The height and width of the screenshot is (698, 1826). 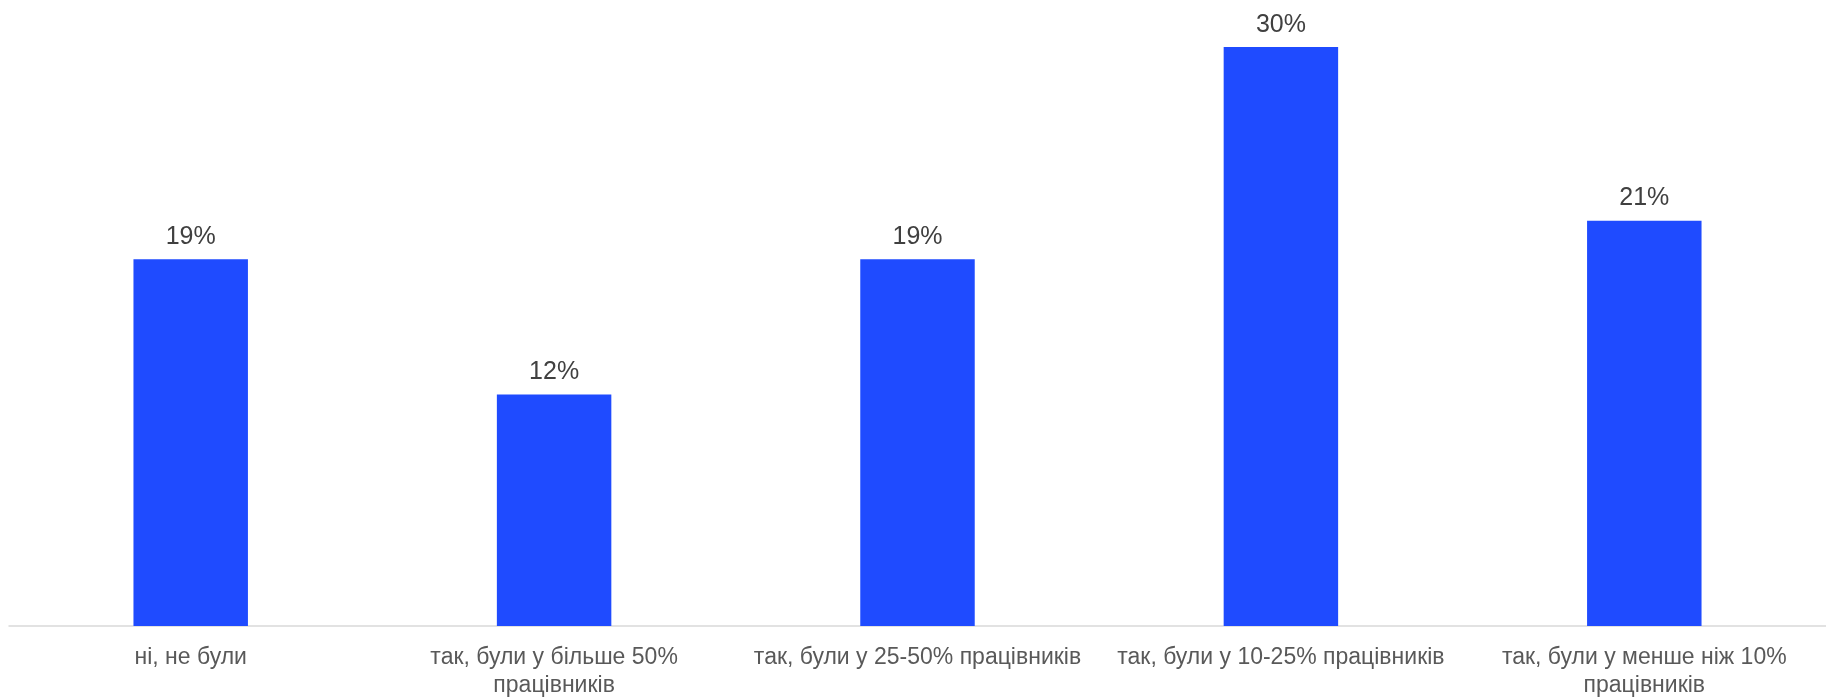 I want to click on x-tick-label: так, були у 25-50% працівників, so click(x=917, y=656).